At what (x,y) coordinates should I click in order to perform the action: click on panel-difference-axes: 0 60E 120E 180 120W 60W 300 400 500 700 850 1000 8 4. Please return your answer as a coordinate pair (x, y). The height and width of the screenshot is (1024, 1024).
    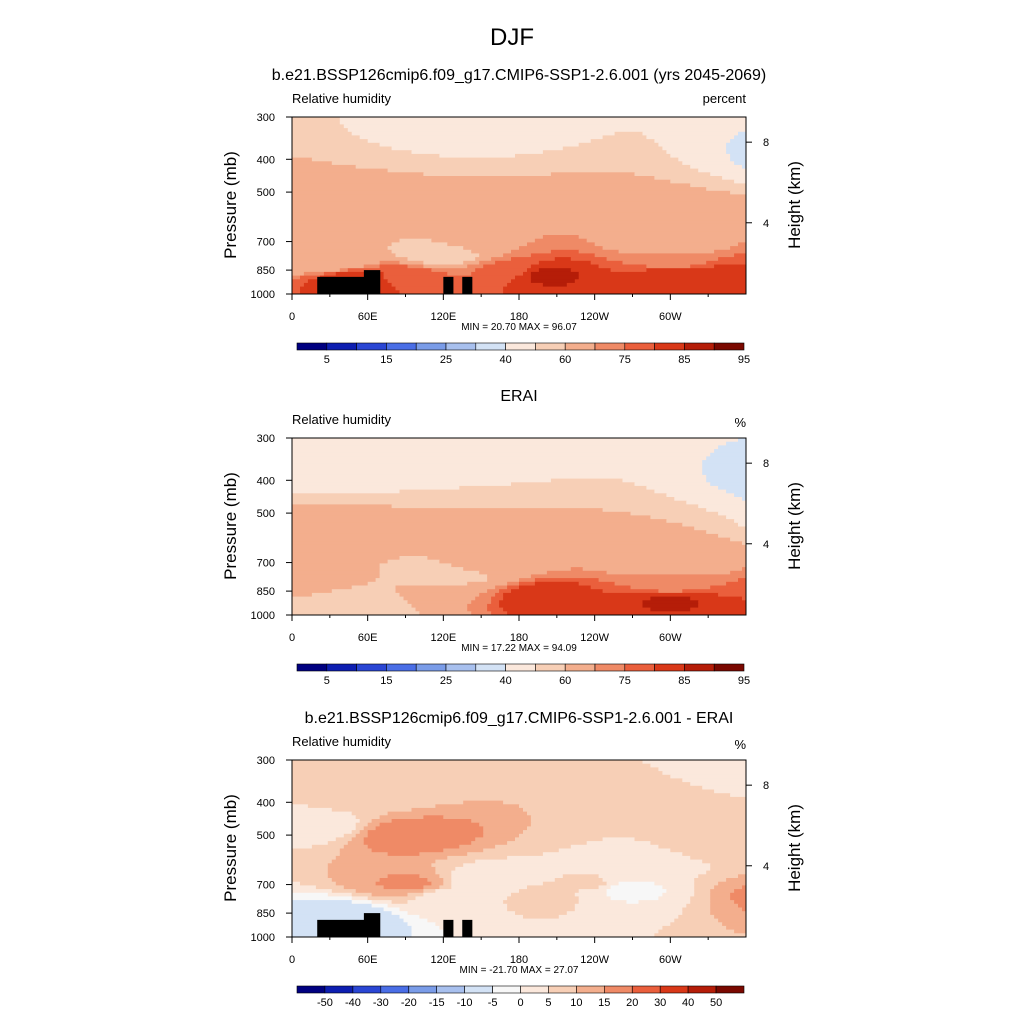
    Looking at the image, I should click on (510, 860).